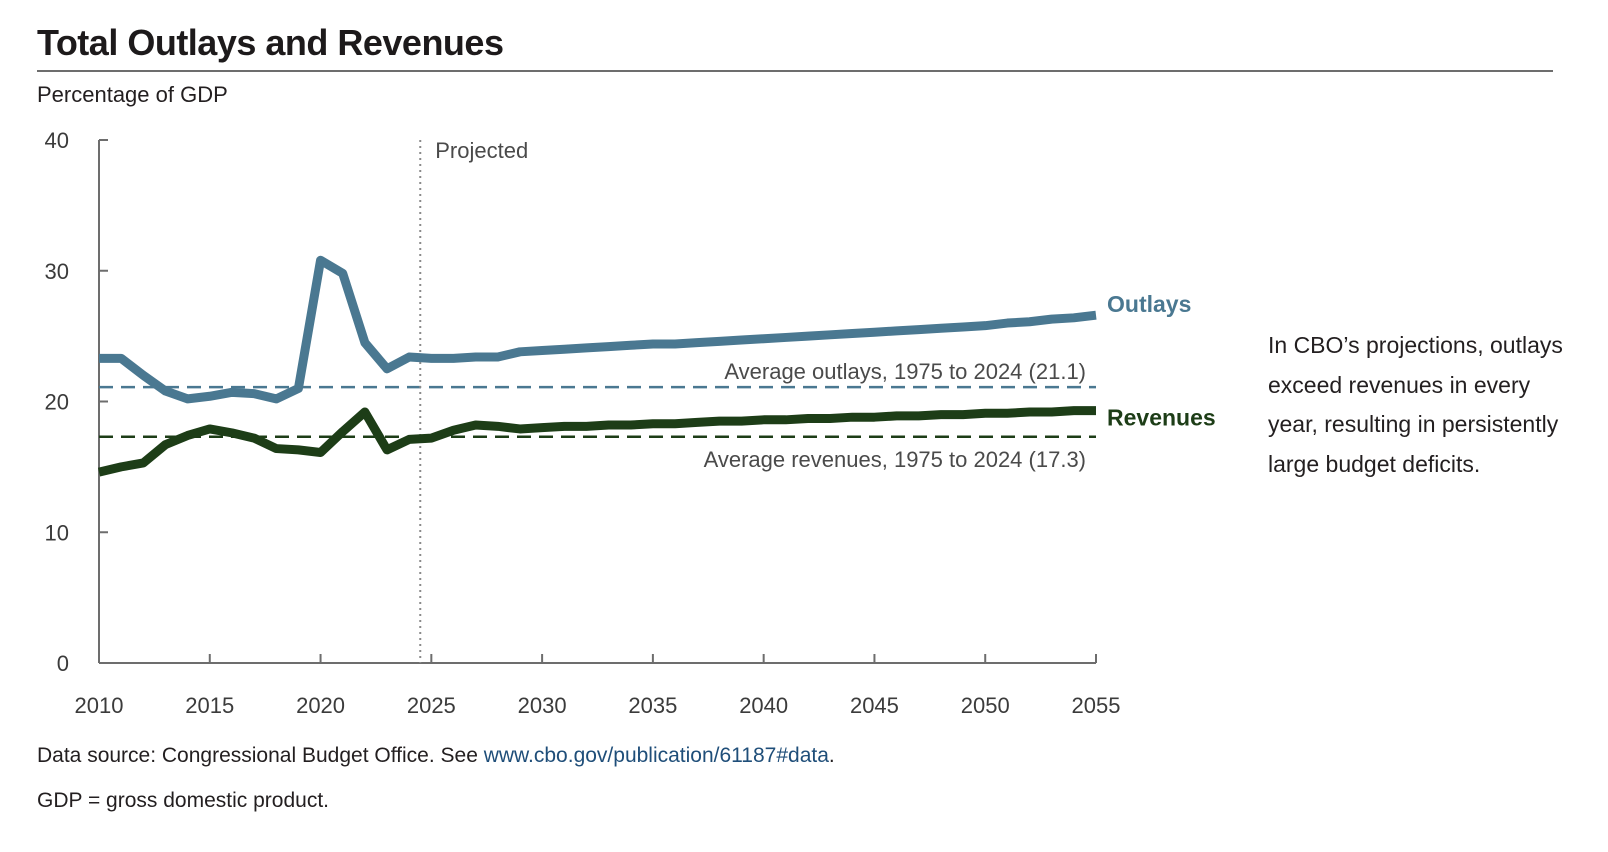 The height and width of the screenshot is (852, 1608). I want to click on x-tick-label: 2010, so click(99, 705).